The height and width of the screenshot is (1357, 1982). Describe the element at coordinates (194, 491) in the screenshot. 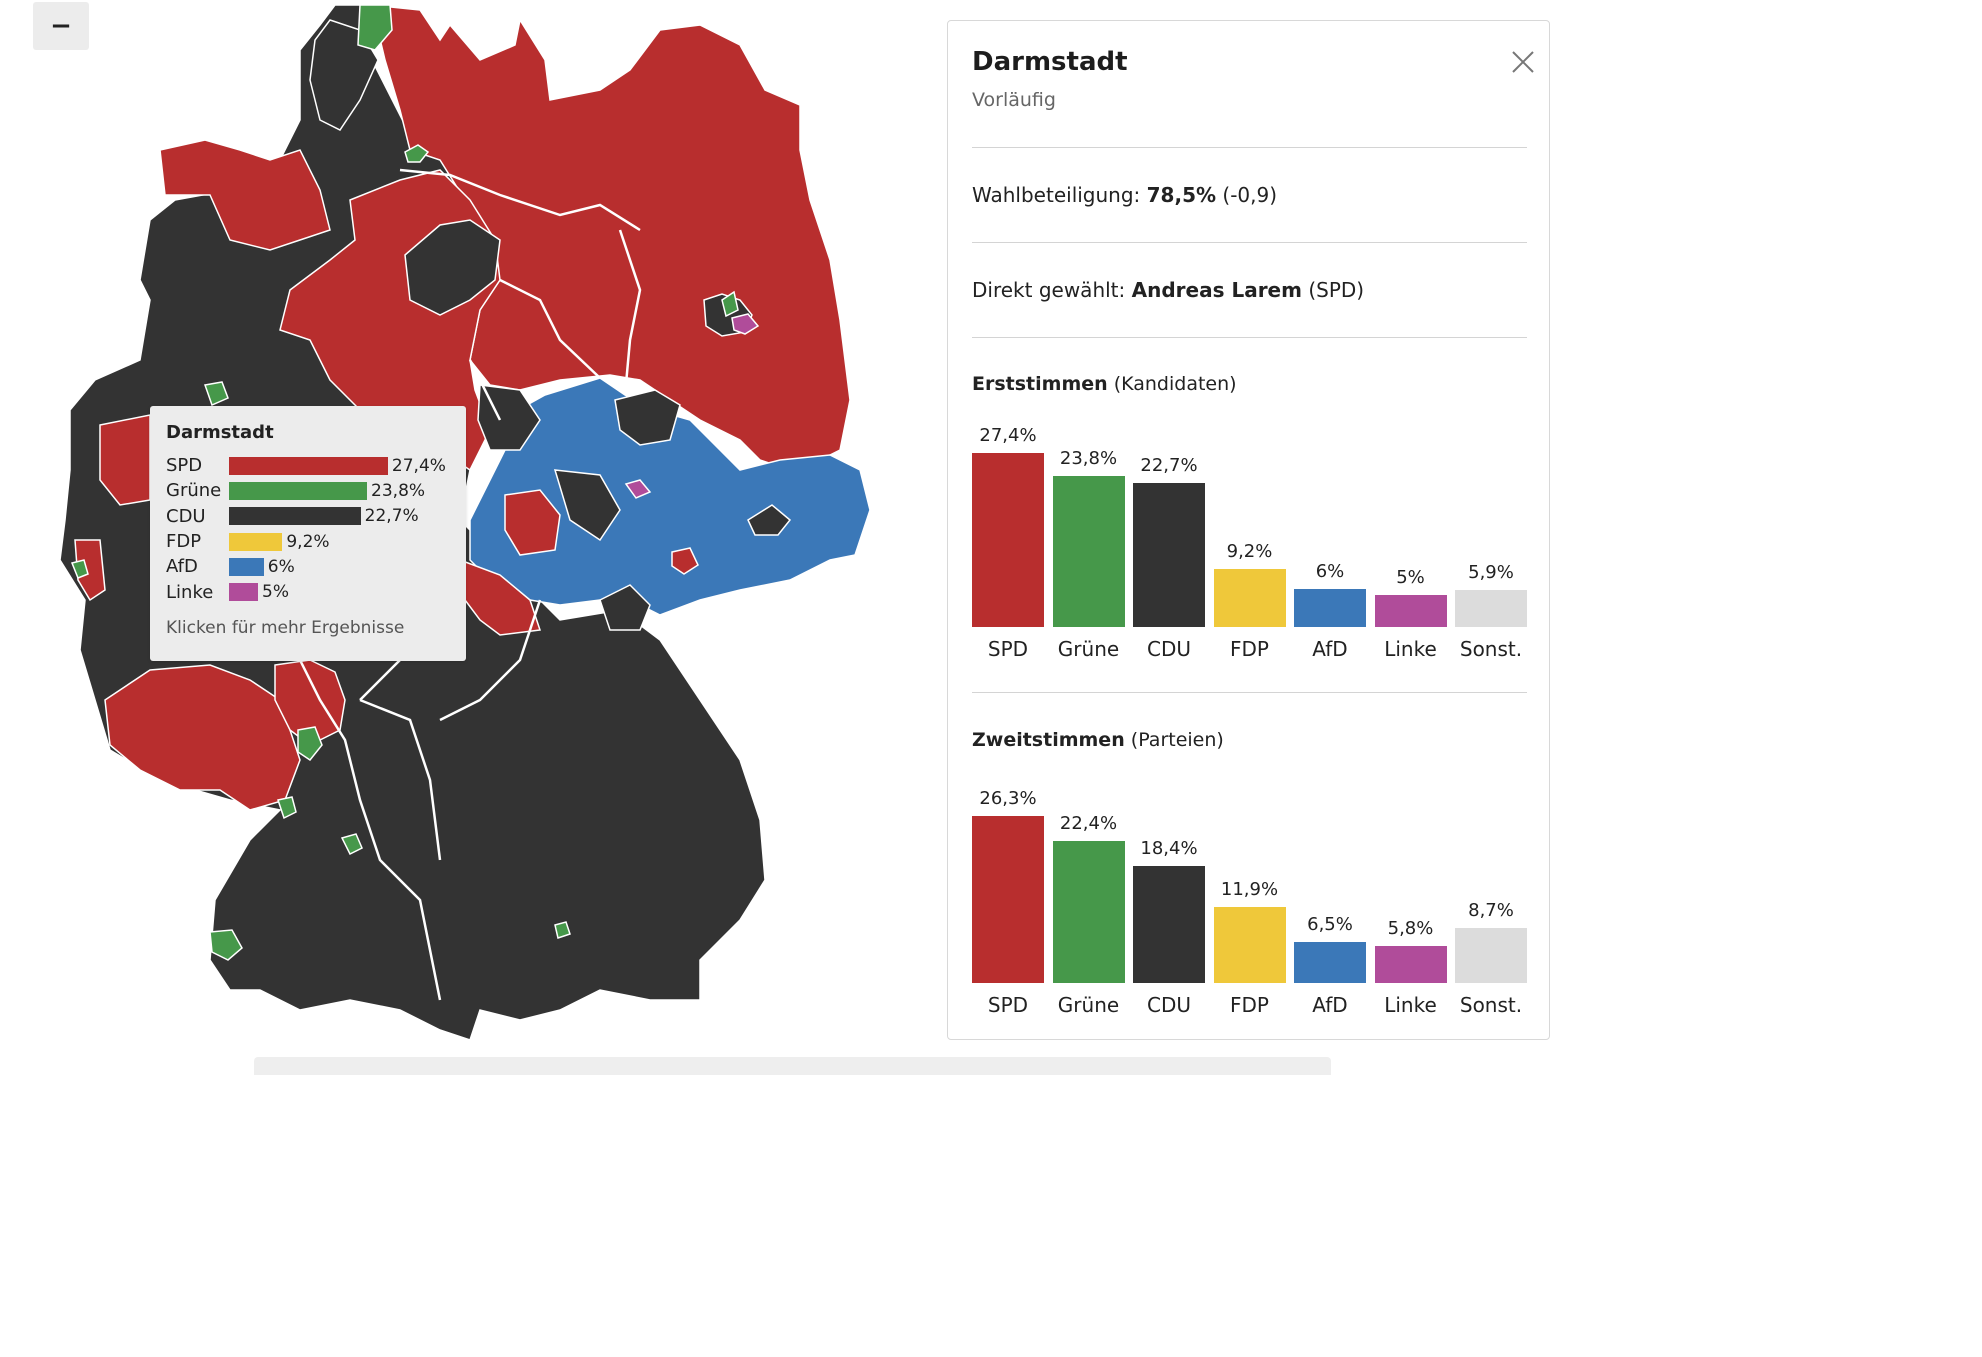

I see `tooltip-party-label: Grüne` at that location.